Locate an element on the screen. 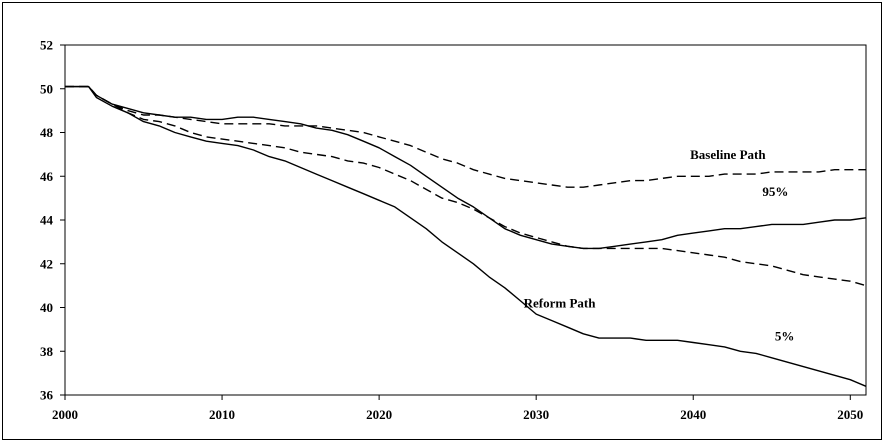  y-tick-label: 50 is located at coordinates (46, 88).